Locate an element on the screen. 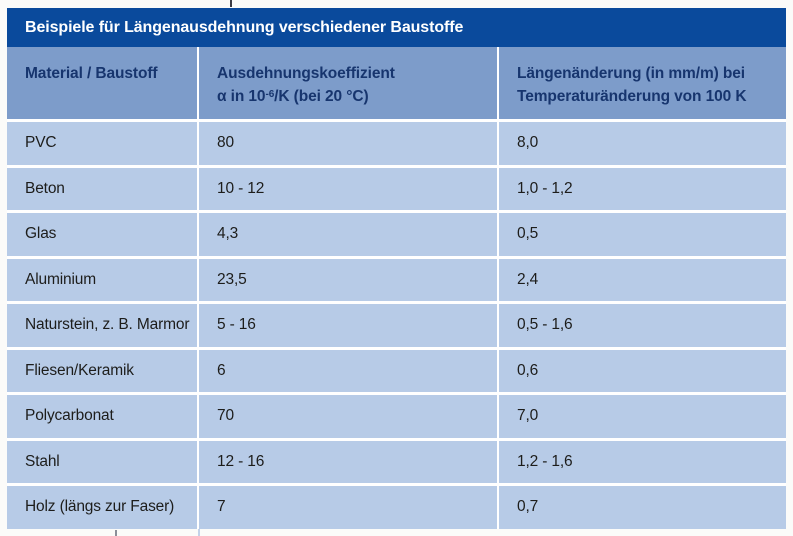 This screenshot has height=536, width=793. cell-length-change: 8,0 is located at coordinates (642, 143).